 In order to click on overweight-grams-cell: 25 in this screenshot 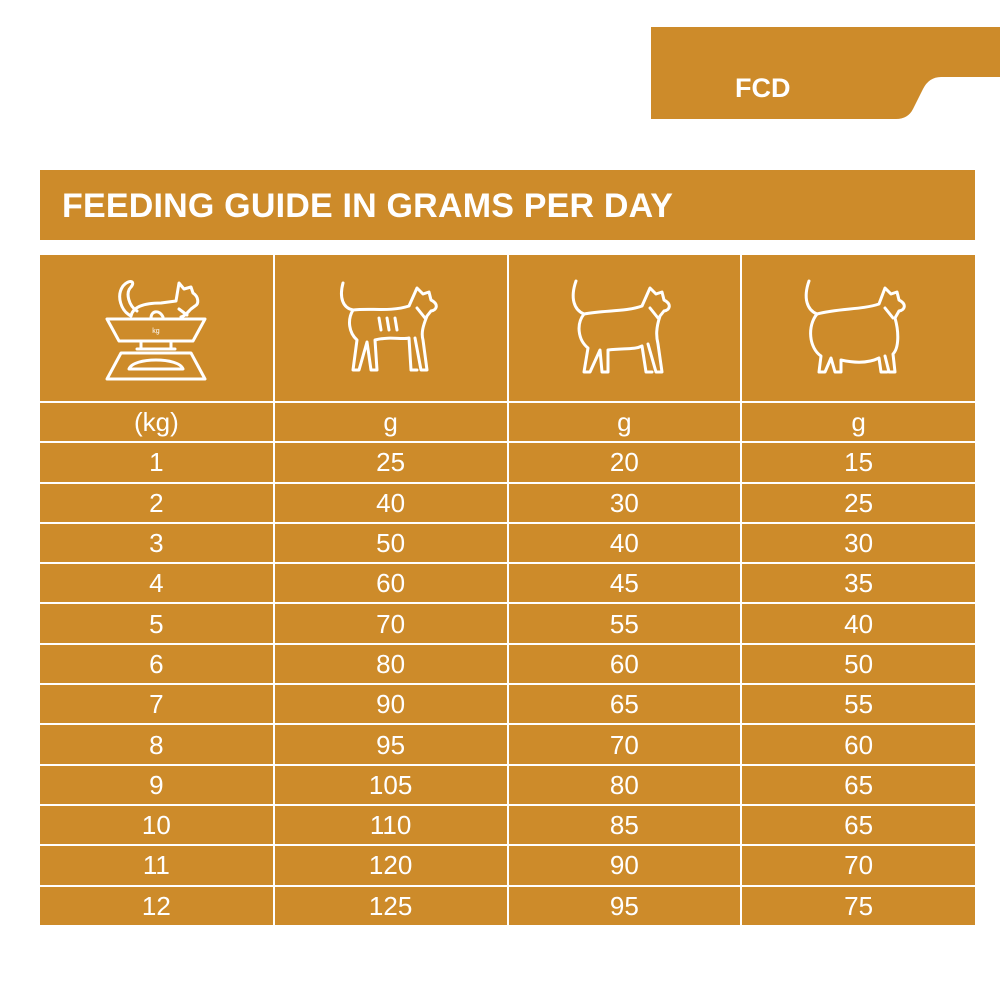, I will do `click(857, 502)`.